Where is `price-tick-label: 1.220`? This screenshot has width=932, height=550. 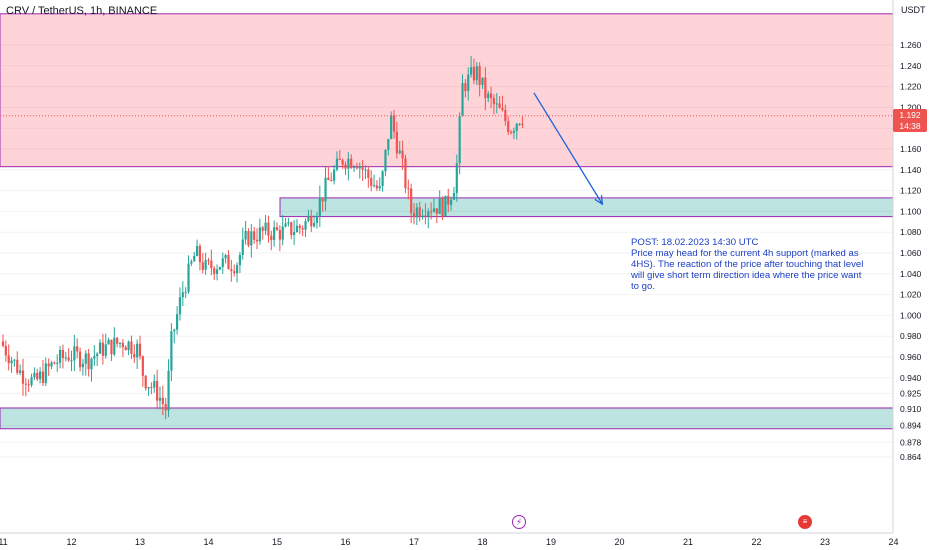
price-tick-label: 1.220 is located at coordinates (911, 87).